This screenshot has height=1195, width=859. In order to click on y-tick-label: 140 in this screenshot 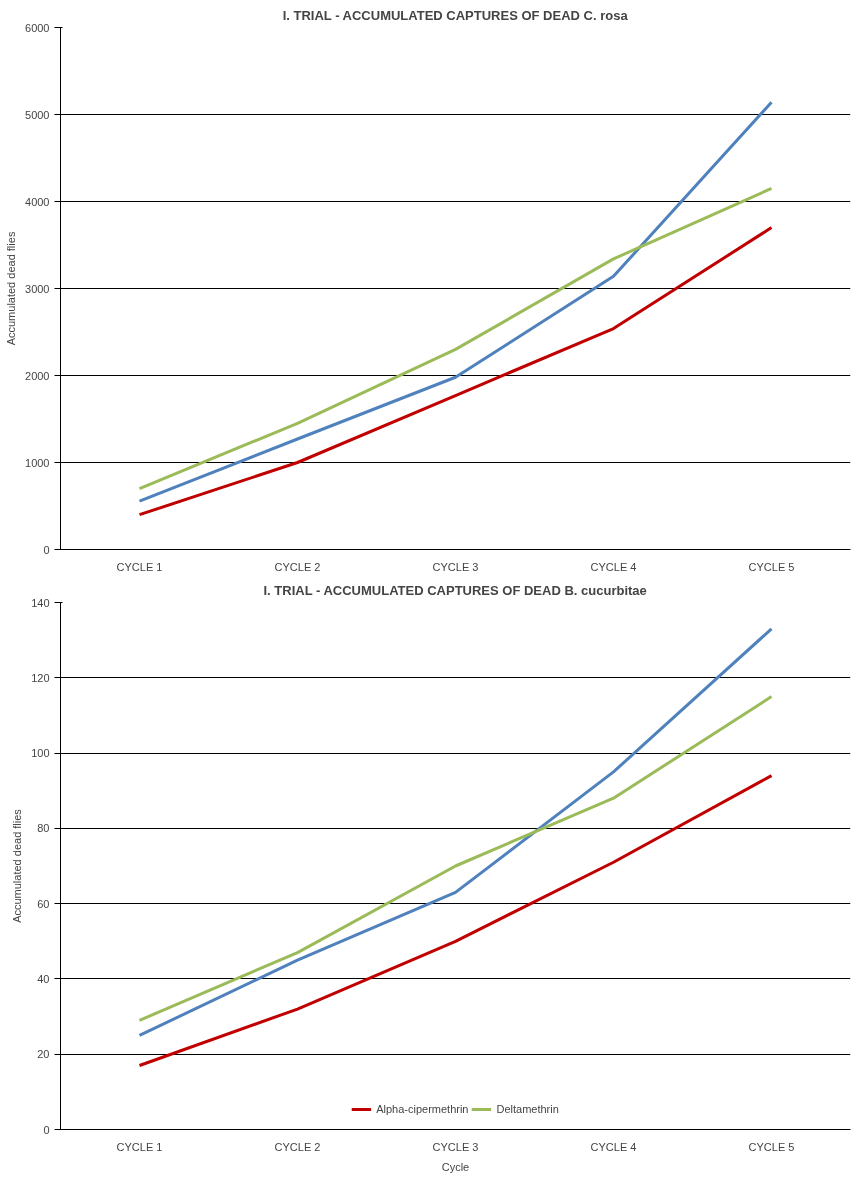, I will do `click(40, 602)`.